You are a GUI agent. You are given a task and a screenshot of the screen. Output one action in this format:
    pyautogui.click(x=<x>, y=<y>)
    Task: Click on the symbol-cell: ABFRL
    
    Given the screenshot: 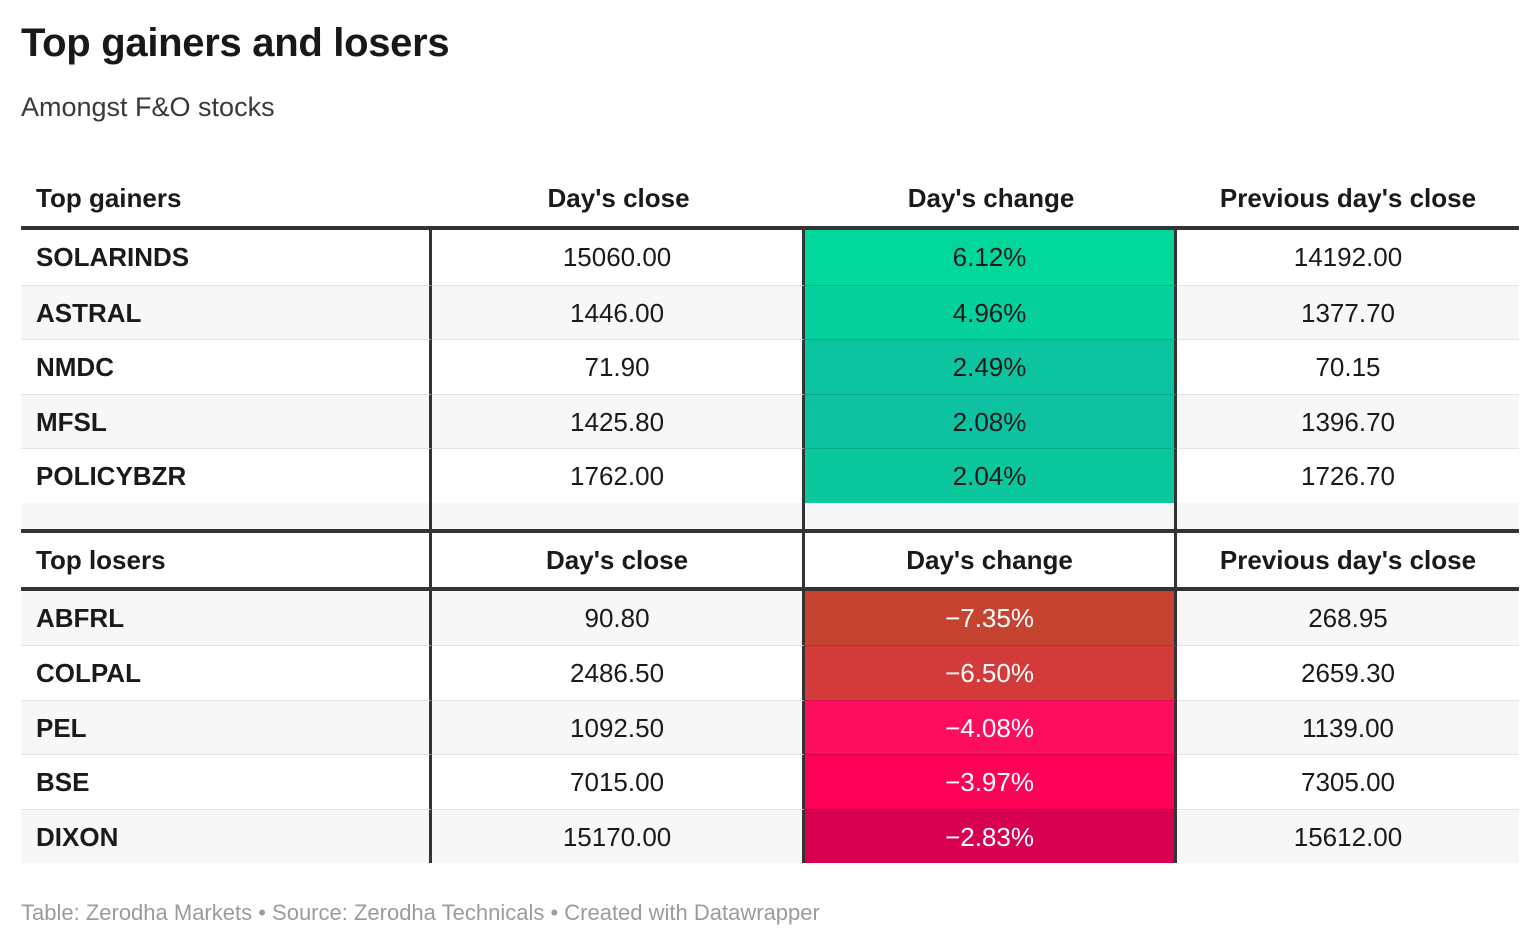 What is the action you would take?
    pyautogui.click(x=227, y=617)
    